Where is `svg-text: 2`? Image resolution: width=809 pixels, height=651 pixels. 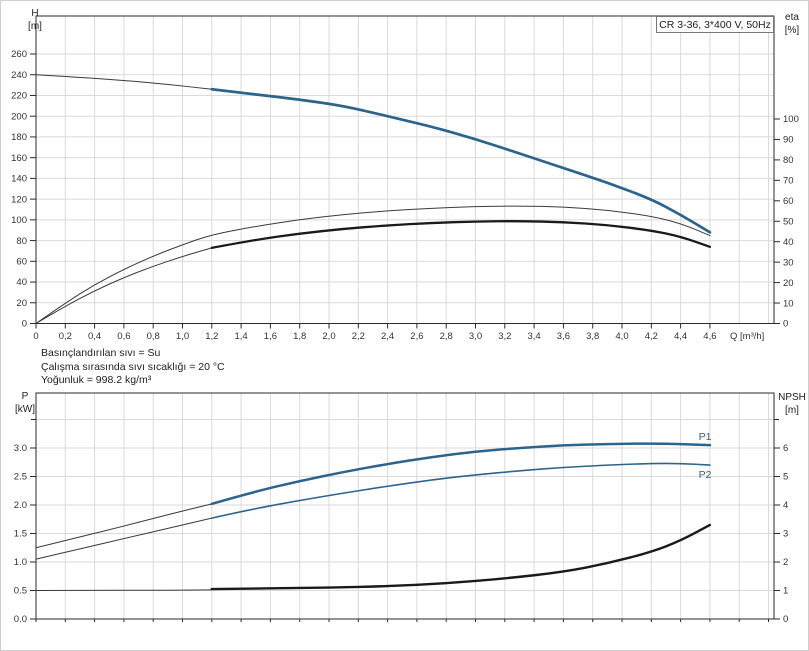
svg-text: 2 is located at coordinates (785, 562).